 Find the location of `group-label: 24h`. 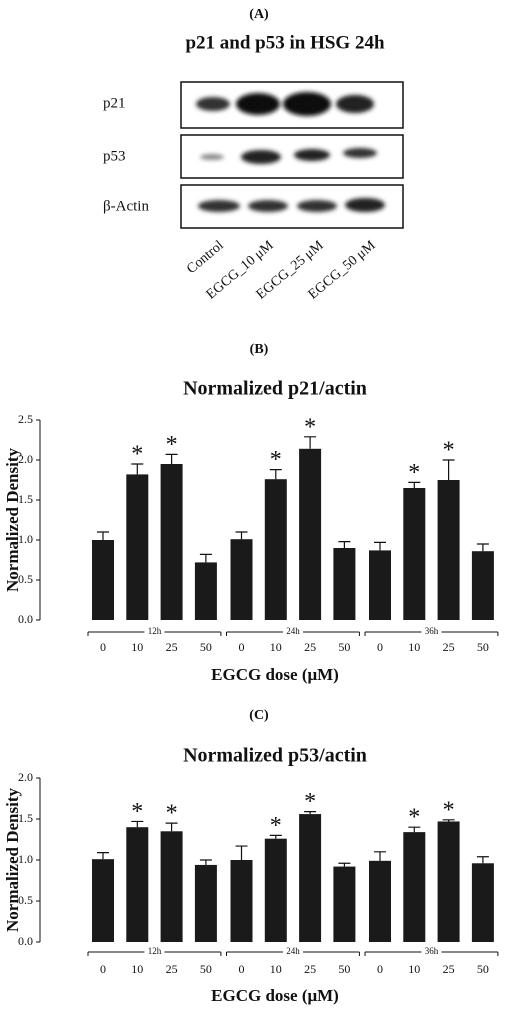

group-label: 24h is located at coordinates (293, 631).